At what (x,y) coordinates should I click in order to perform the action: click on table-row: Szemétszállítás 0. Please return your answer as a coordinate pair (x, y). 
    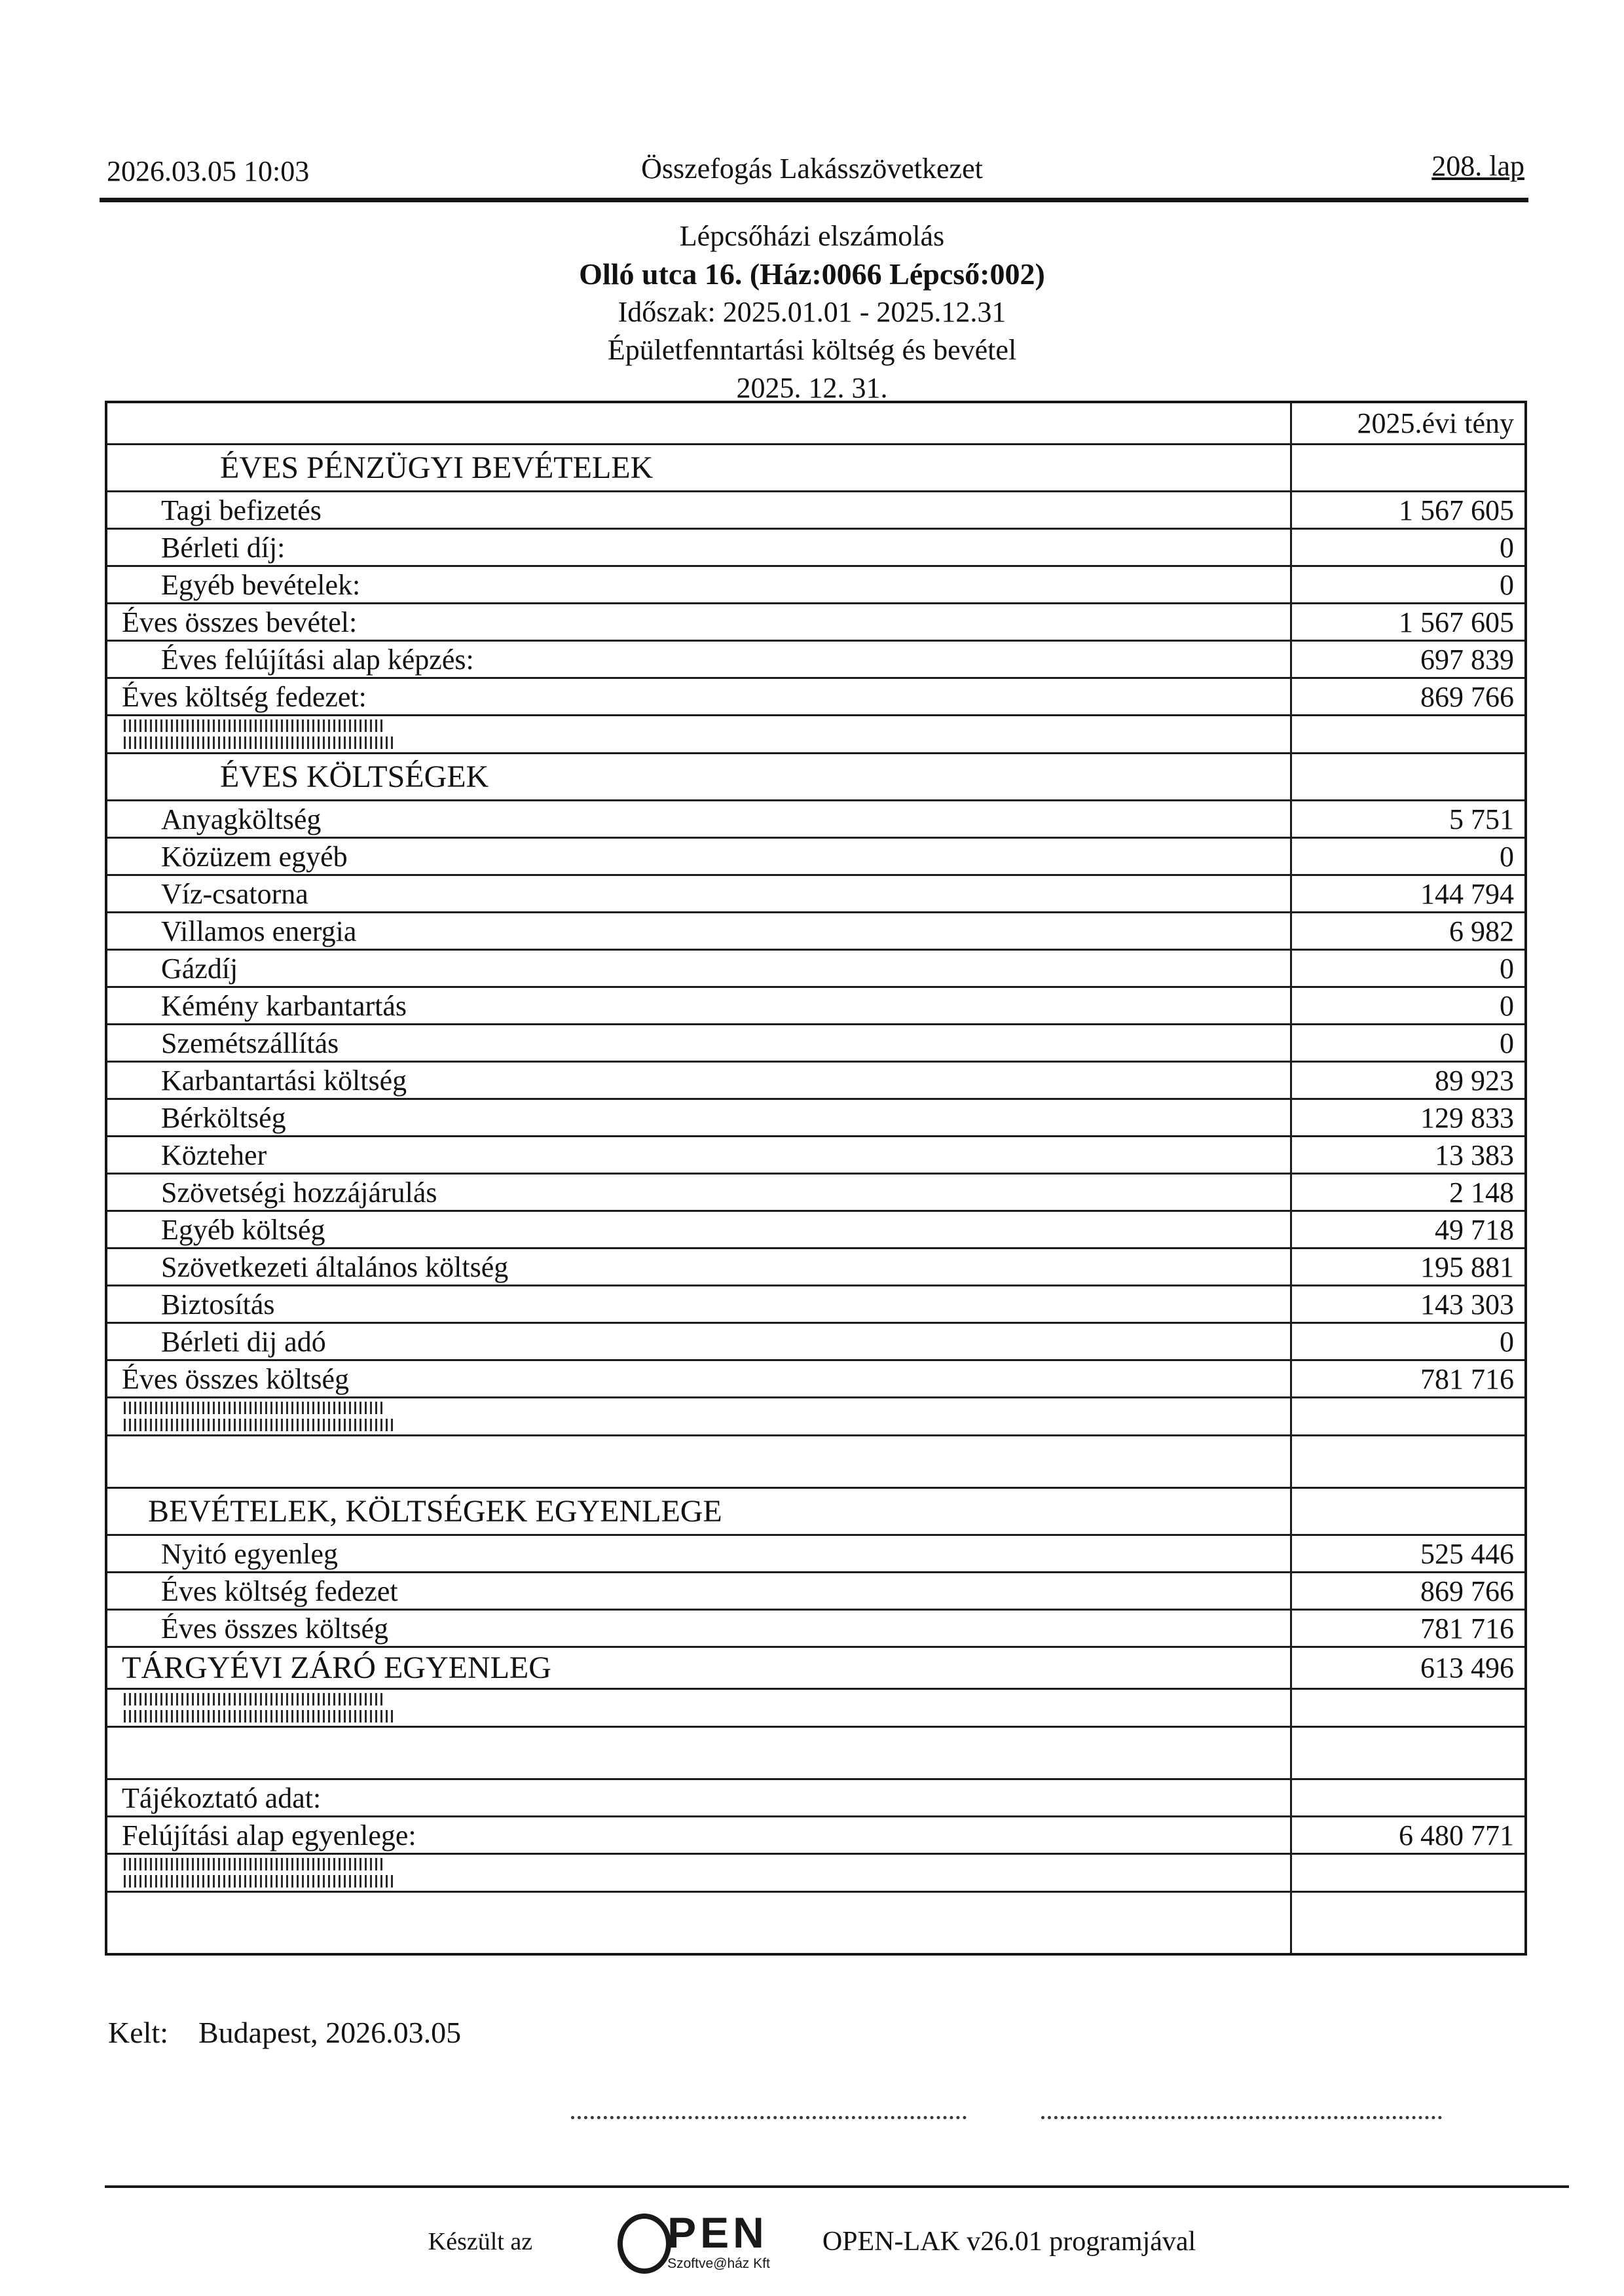
    Looking at the image, I should click on (815, 1044).